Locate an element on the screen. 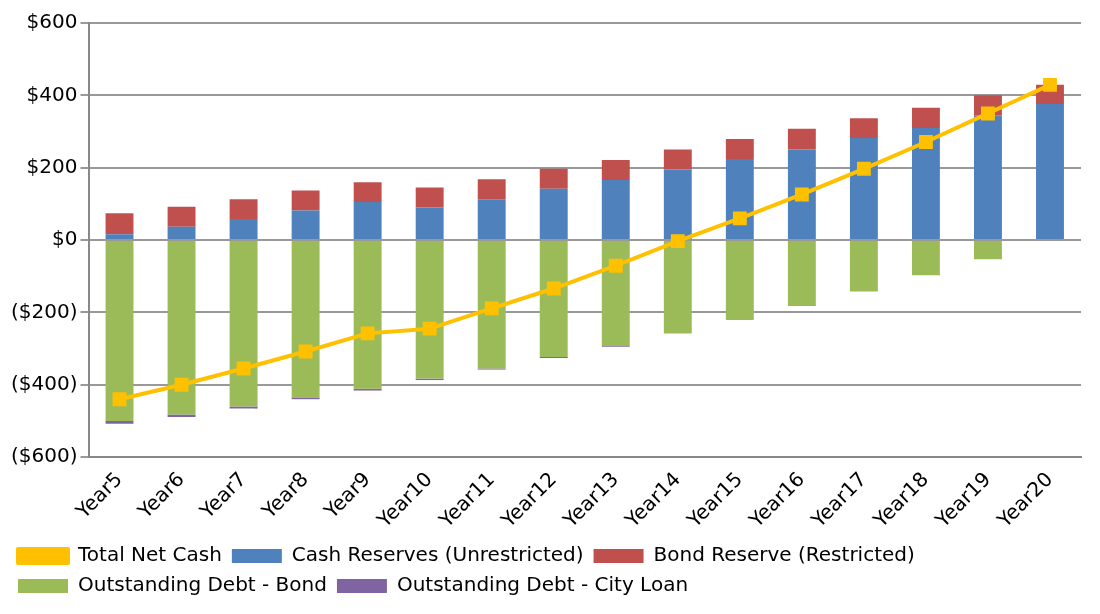  y-tick-label: $0 is located at coordinates (65, 238).